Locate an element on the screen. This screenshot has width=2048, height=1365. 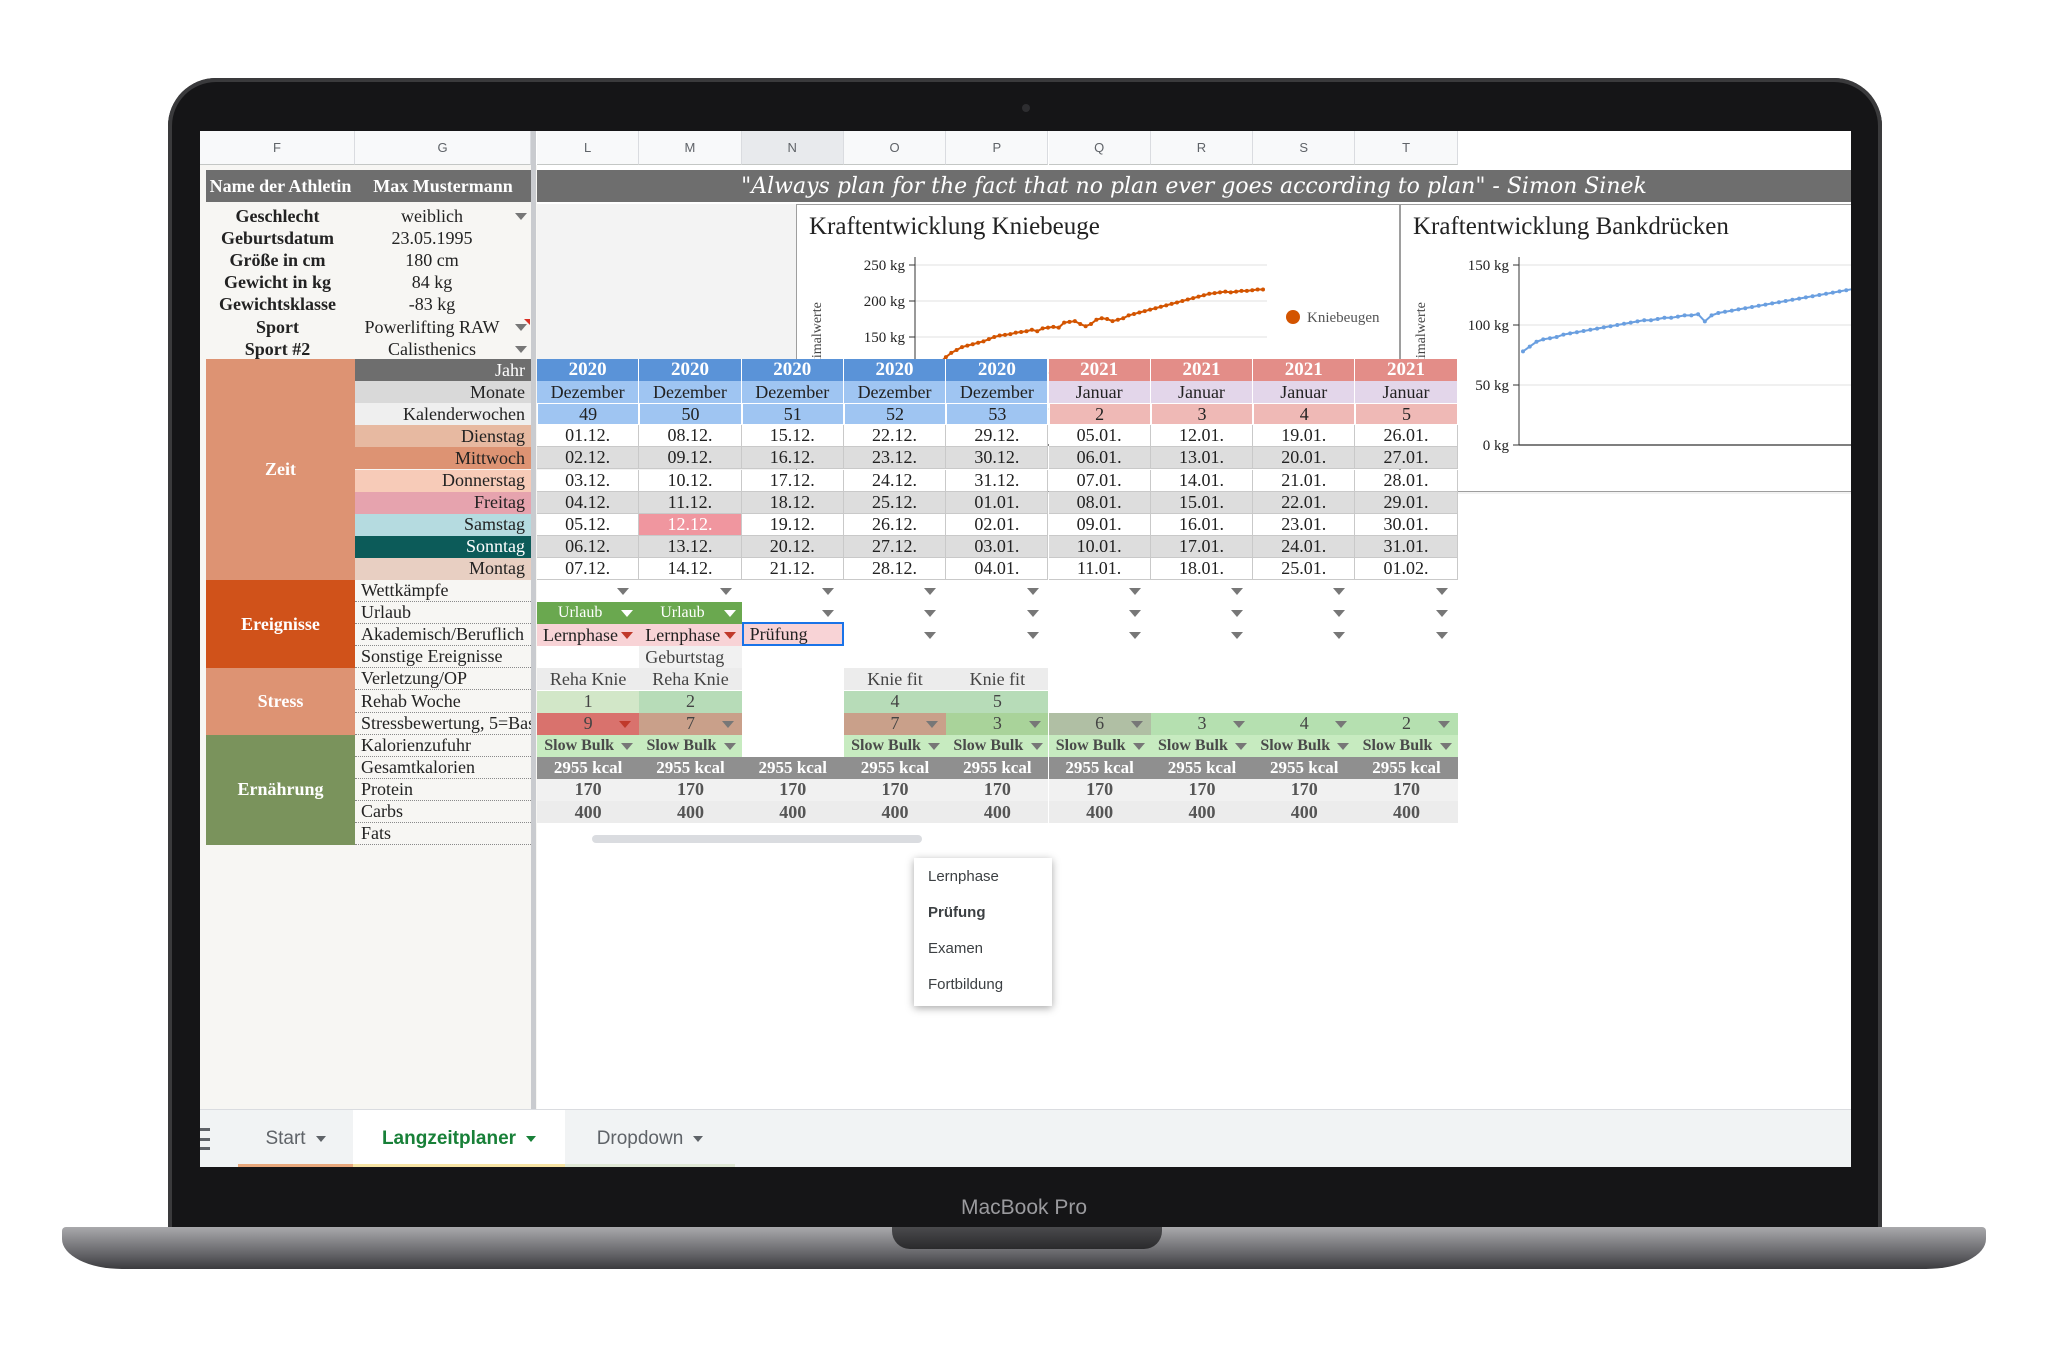
date-cell: 09.01. is located at coordinates (1099, 524).